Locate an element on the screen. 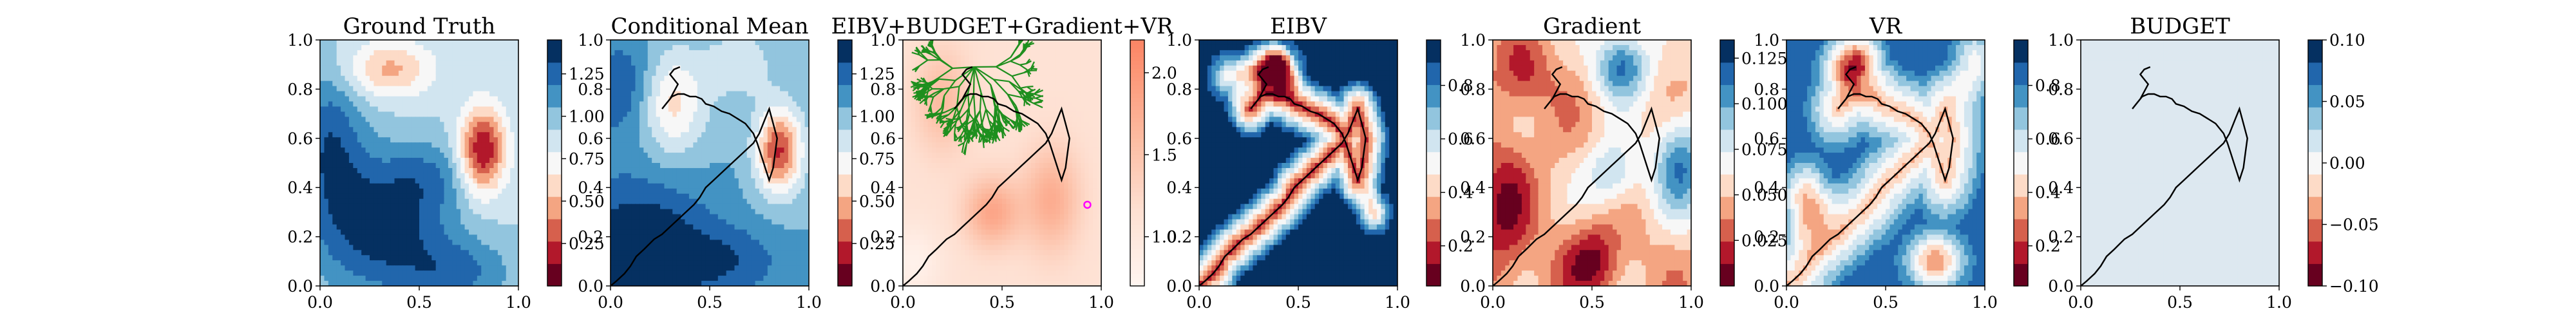  colorbar: 1.0 1.5 2.0 is located at coordinates (1154, 163).